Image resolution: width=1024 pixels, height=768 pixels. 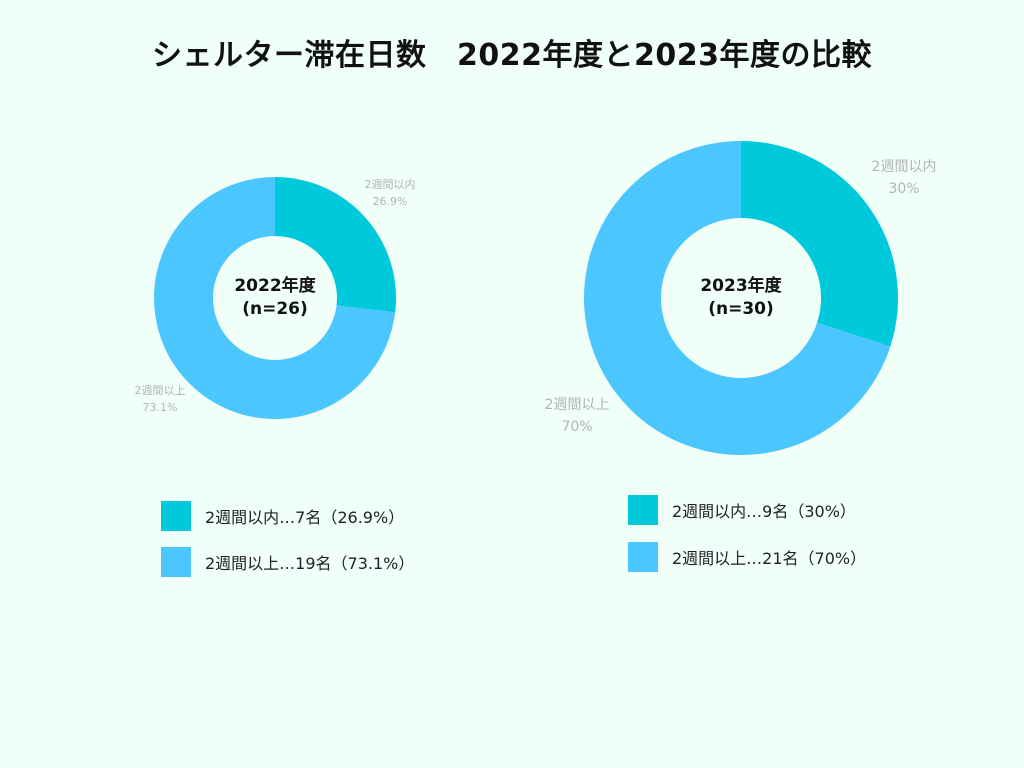 What do you see at coordinates (741, 285) in the screenshot?
I see `center-label-year: 2023年度` at bounding box center [741, 285].